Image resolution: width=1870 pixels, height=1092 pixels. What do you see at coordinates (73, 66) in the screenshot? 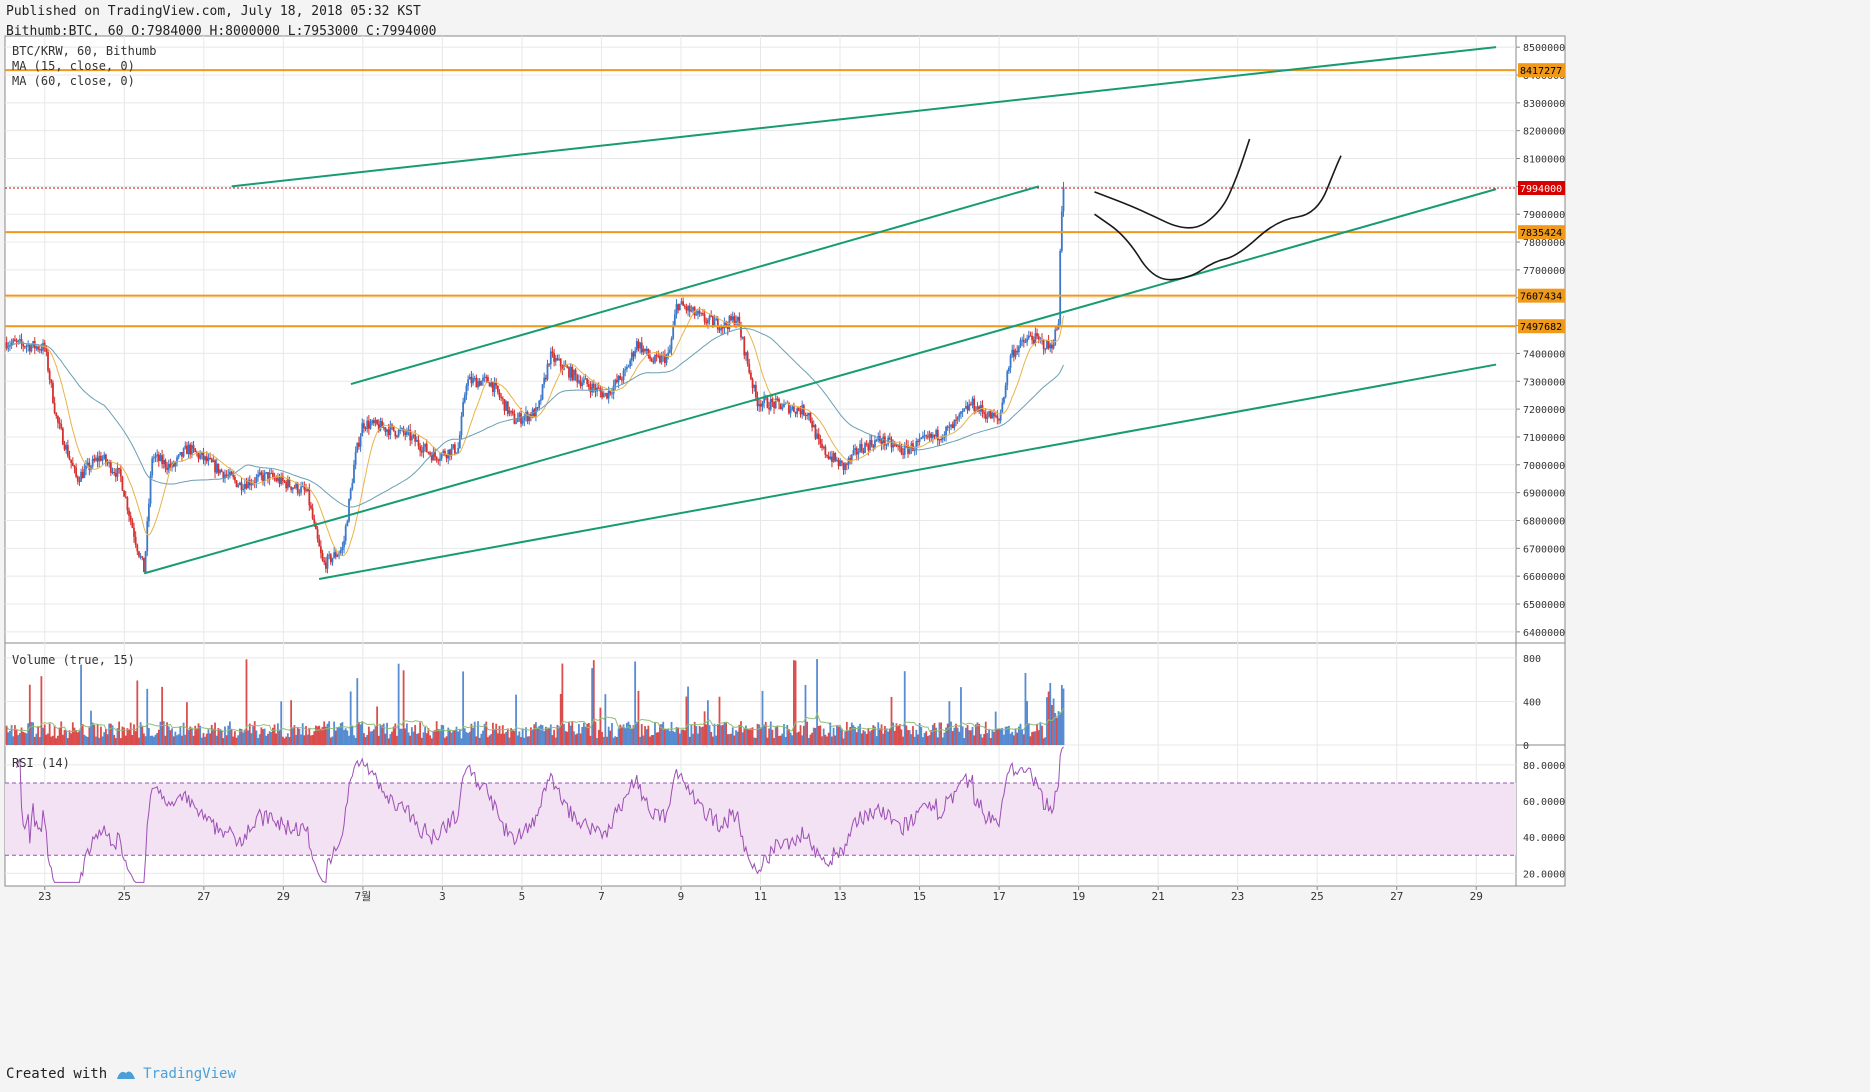
I see `legend-ma15: MA (15, close, 0)` at bounding box center [73, 66].